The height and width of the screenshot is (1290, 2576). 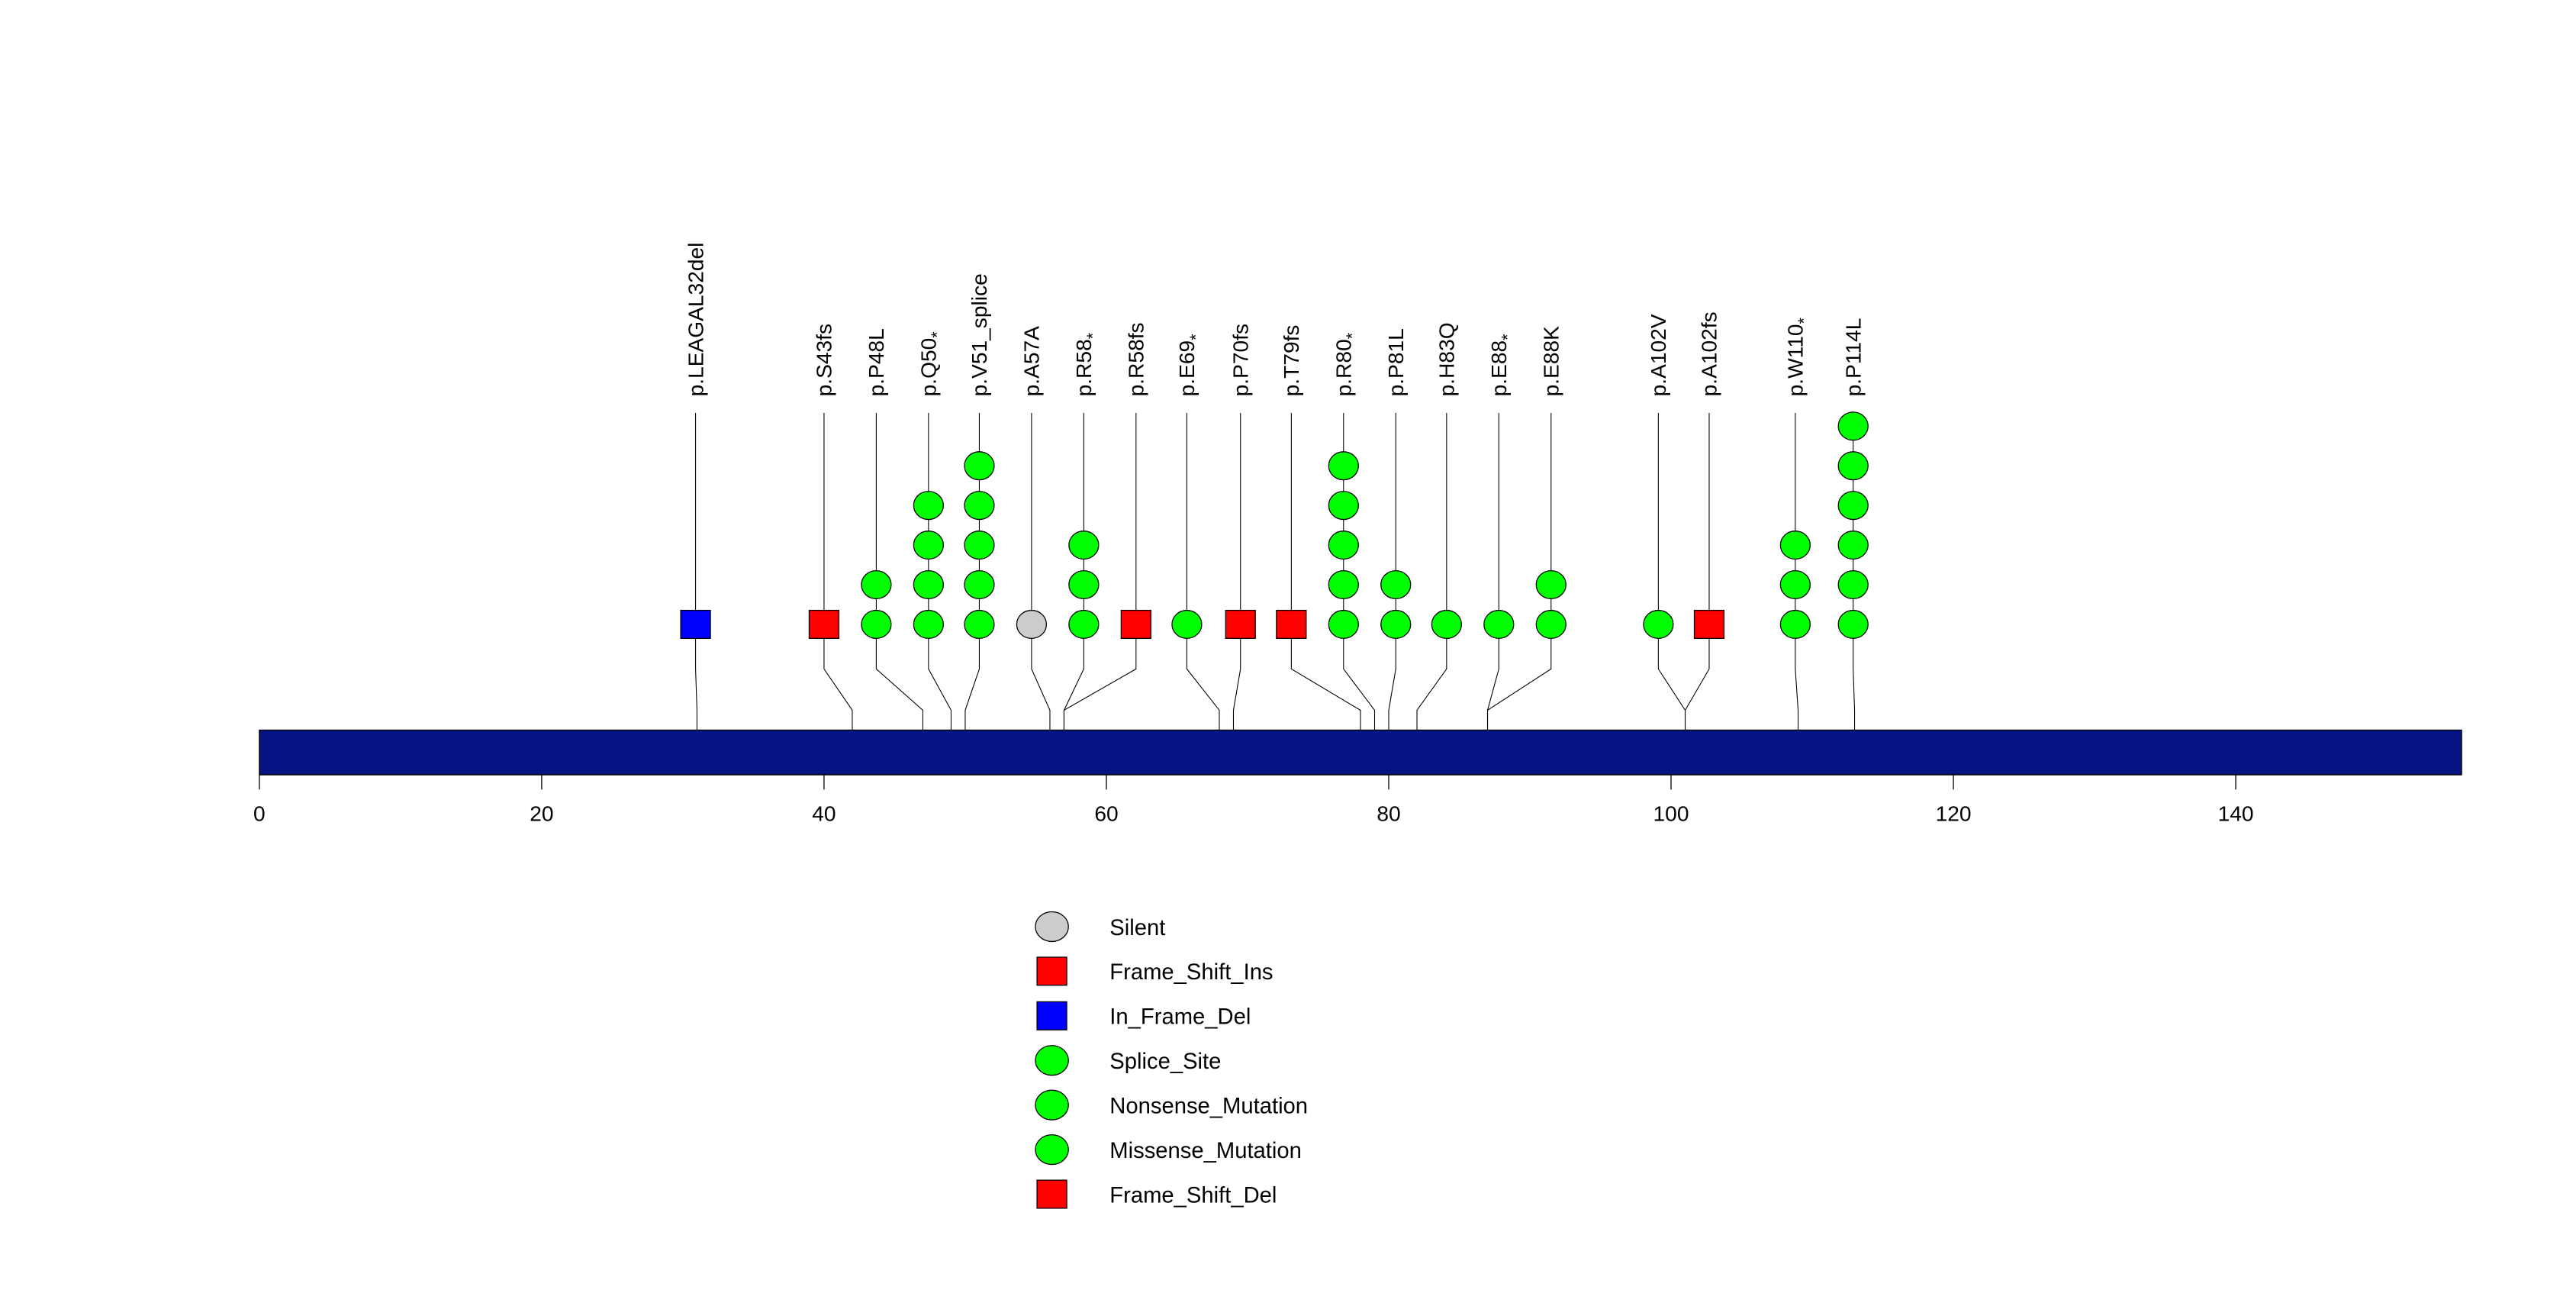 What do you see at coordinates (1191, 973) in the screenshot?
I see `legend-label: Frame_Shift_Ins` at bounding box center [1191, 973].